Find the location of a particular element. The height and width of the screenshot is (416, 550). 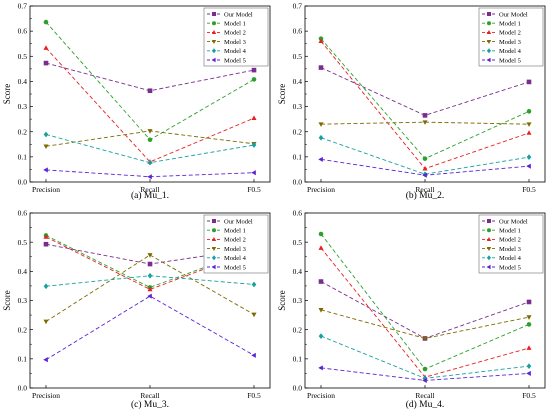

y-axis-title: Score is located at coordinates (282, 94).